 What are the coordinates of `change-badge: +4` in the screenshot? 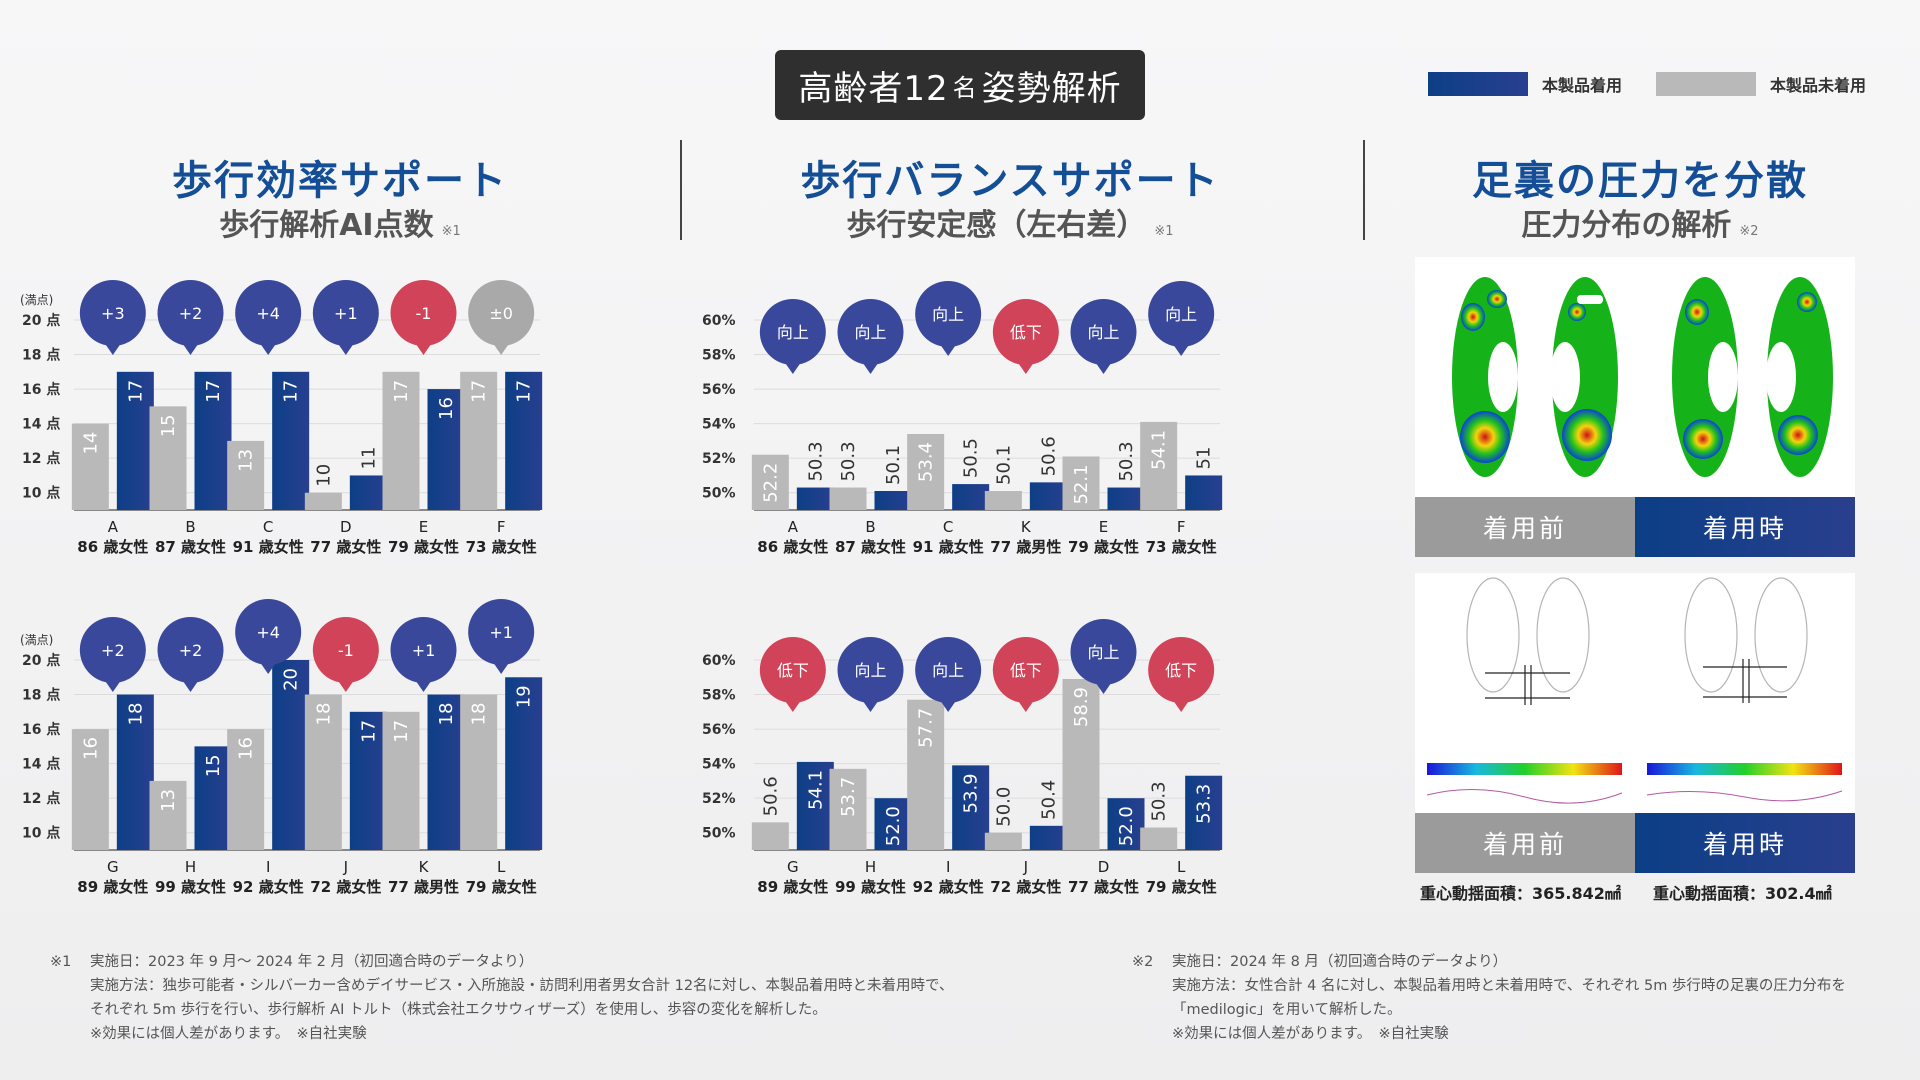 It's located at (268, 317).